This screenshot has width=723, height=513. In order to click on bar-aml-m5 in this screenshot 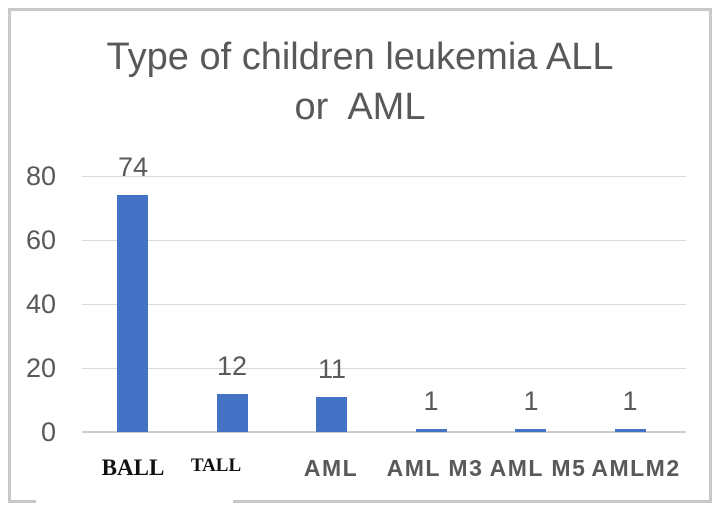, I will do `click(530, 430)`.